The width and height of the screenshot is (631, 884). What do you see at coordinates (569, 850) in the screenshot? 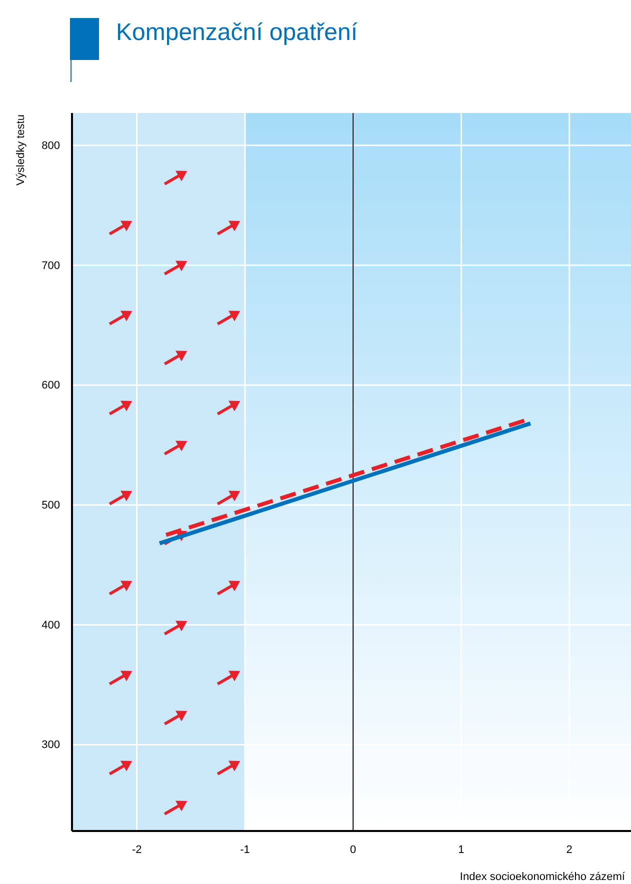
I see `x-tick-label: 2` at bounding box center [569, 850].